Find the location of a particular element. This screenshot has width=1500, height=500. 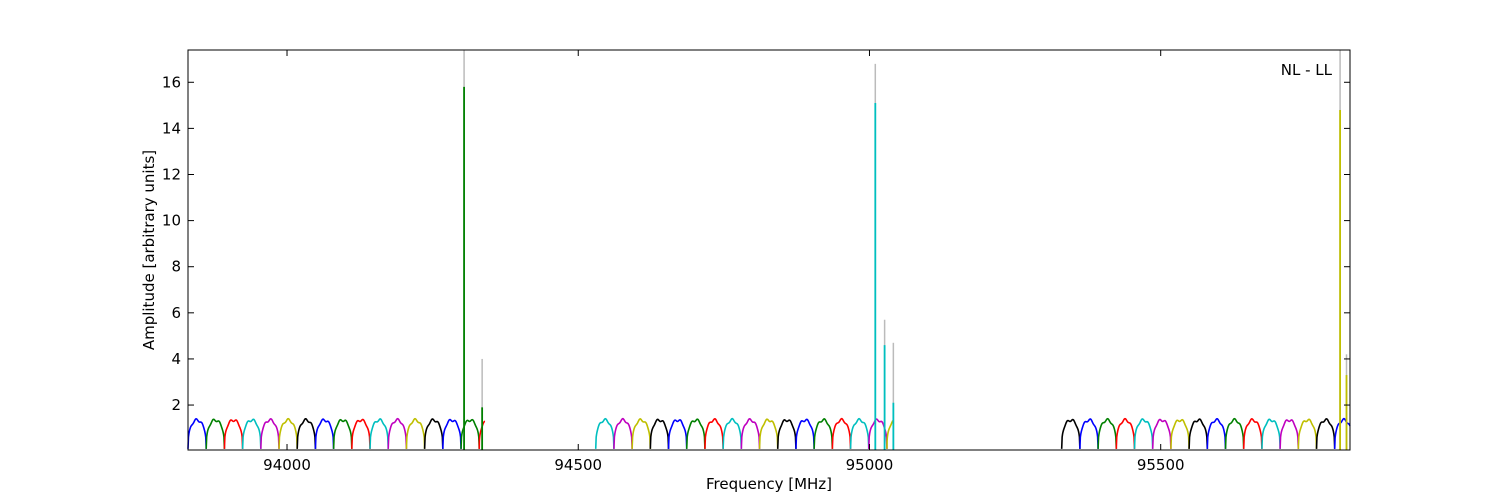

chart-annotation: NL - LL is located at coordinates (1307, 70).